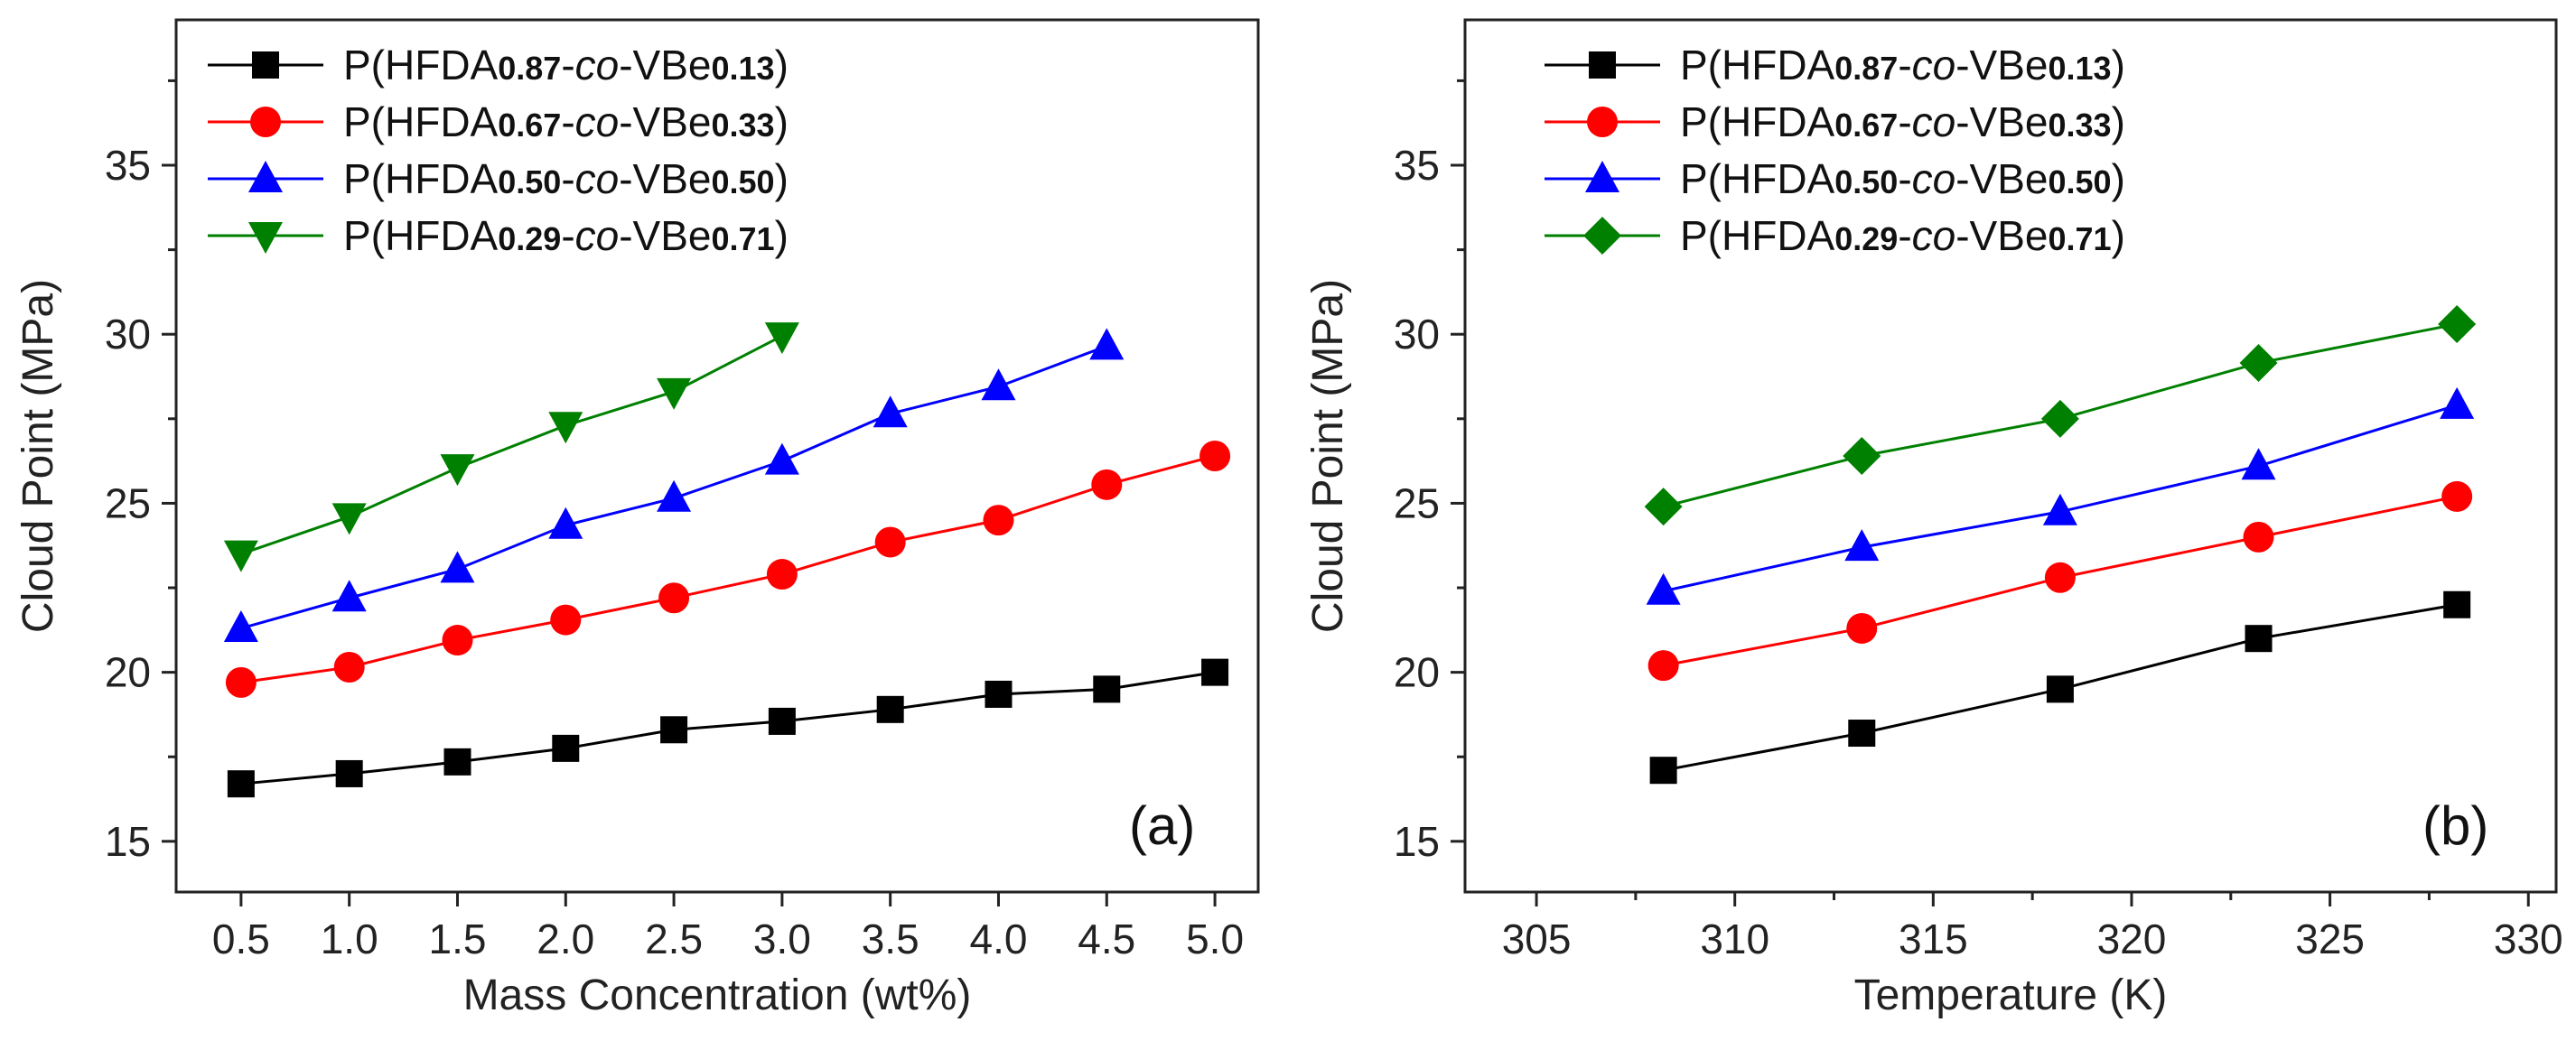  Describe the element at coordinates (38, 456) in the screenshot. I see `y-axis-label-a: Cloud Point (MPa)` at that location.